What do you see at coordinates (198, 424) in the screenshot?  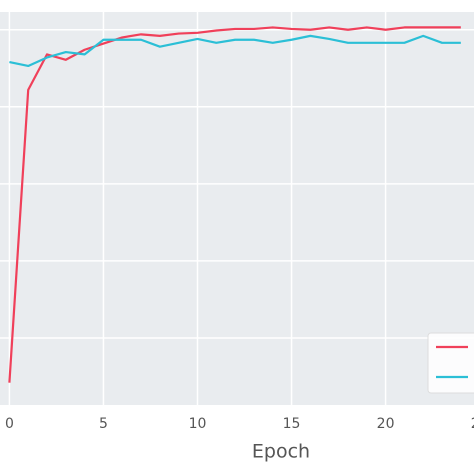 I see `x-tick-label: 10` at bounding box center [198, 424].